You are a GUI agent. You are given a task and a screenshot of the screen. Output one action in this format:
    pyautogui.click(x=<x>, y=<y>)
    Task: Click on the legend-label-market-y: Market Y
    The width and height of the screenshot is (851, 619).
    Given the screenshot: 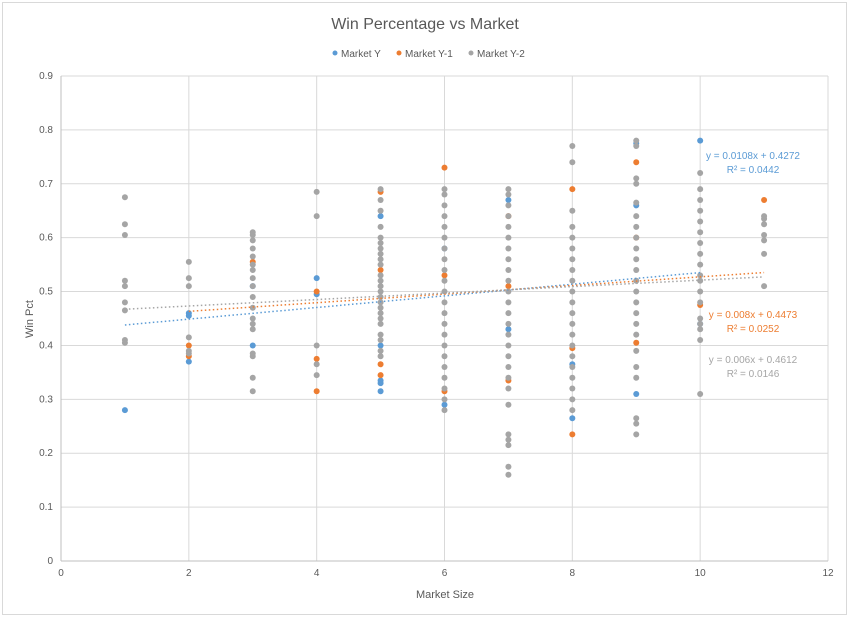 What is the action you would take?
    pyautogui.click(x=361, y=54)
    